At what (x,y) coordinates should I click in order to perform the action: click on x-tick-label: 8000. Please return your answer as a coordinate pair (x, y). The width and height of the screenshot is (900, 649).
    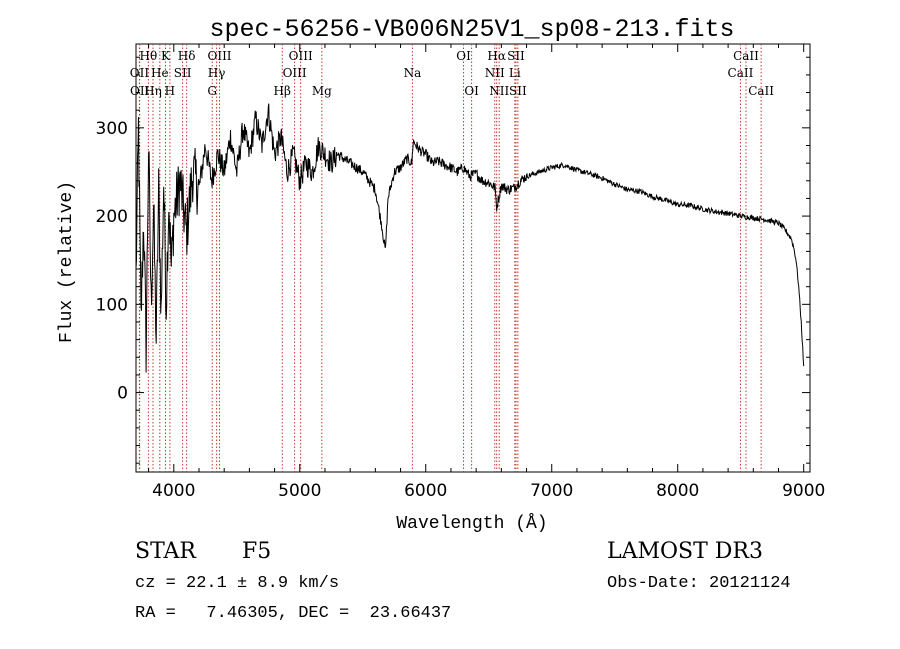
    Looking at the image, I should click on (677, 491).